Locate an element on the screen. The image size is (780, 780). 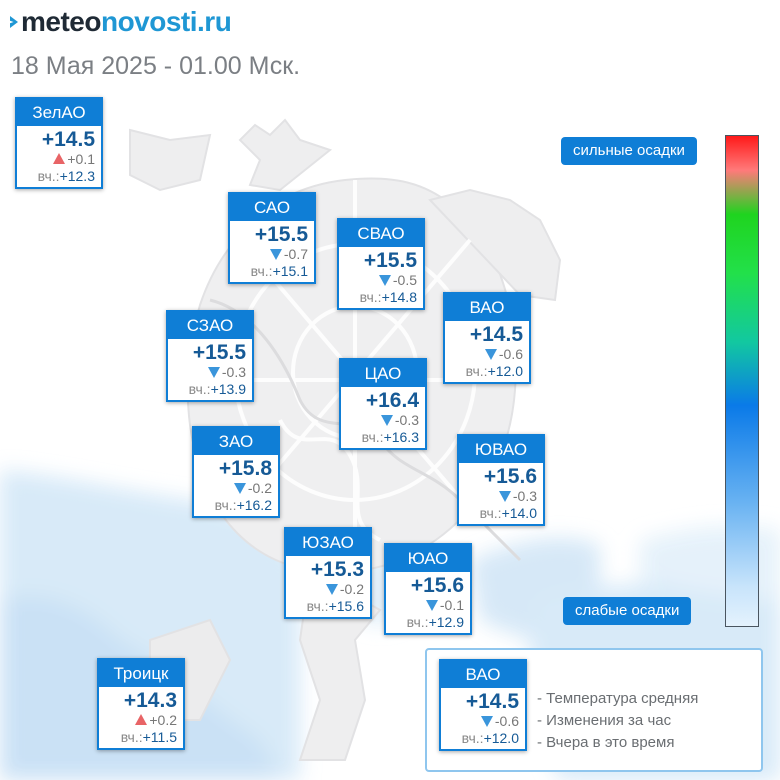
district-yesterday: вч.:+13.9 is located at coordinates (217, 389).